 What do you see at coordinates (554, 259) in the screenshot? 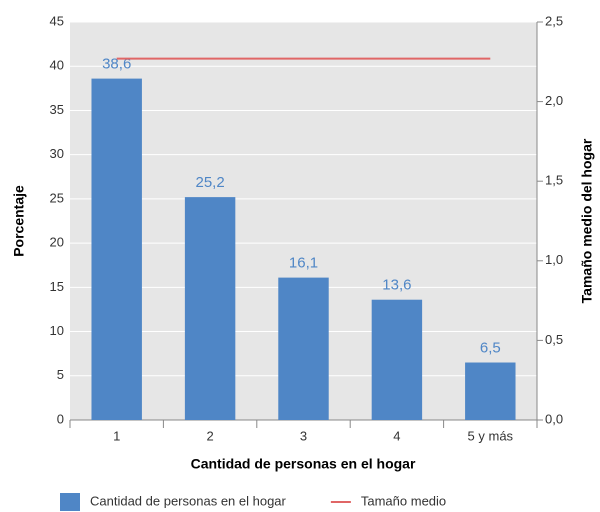
I see `y2-tick-label: 1,0` at bounding box center [554, 259].